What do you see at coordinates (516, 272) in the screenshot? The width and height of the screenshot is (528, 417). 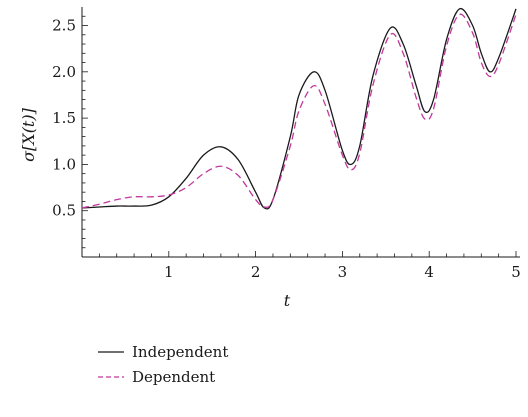 I see `x-tick-label: 5` at bounding box center [516, 272].